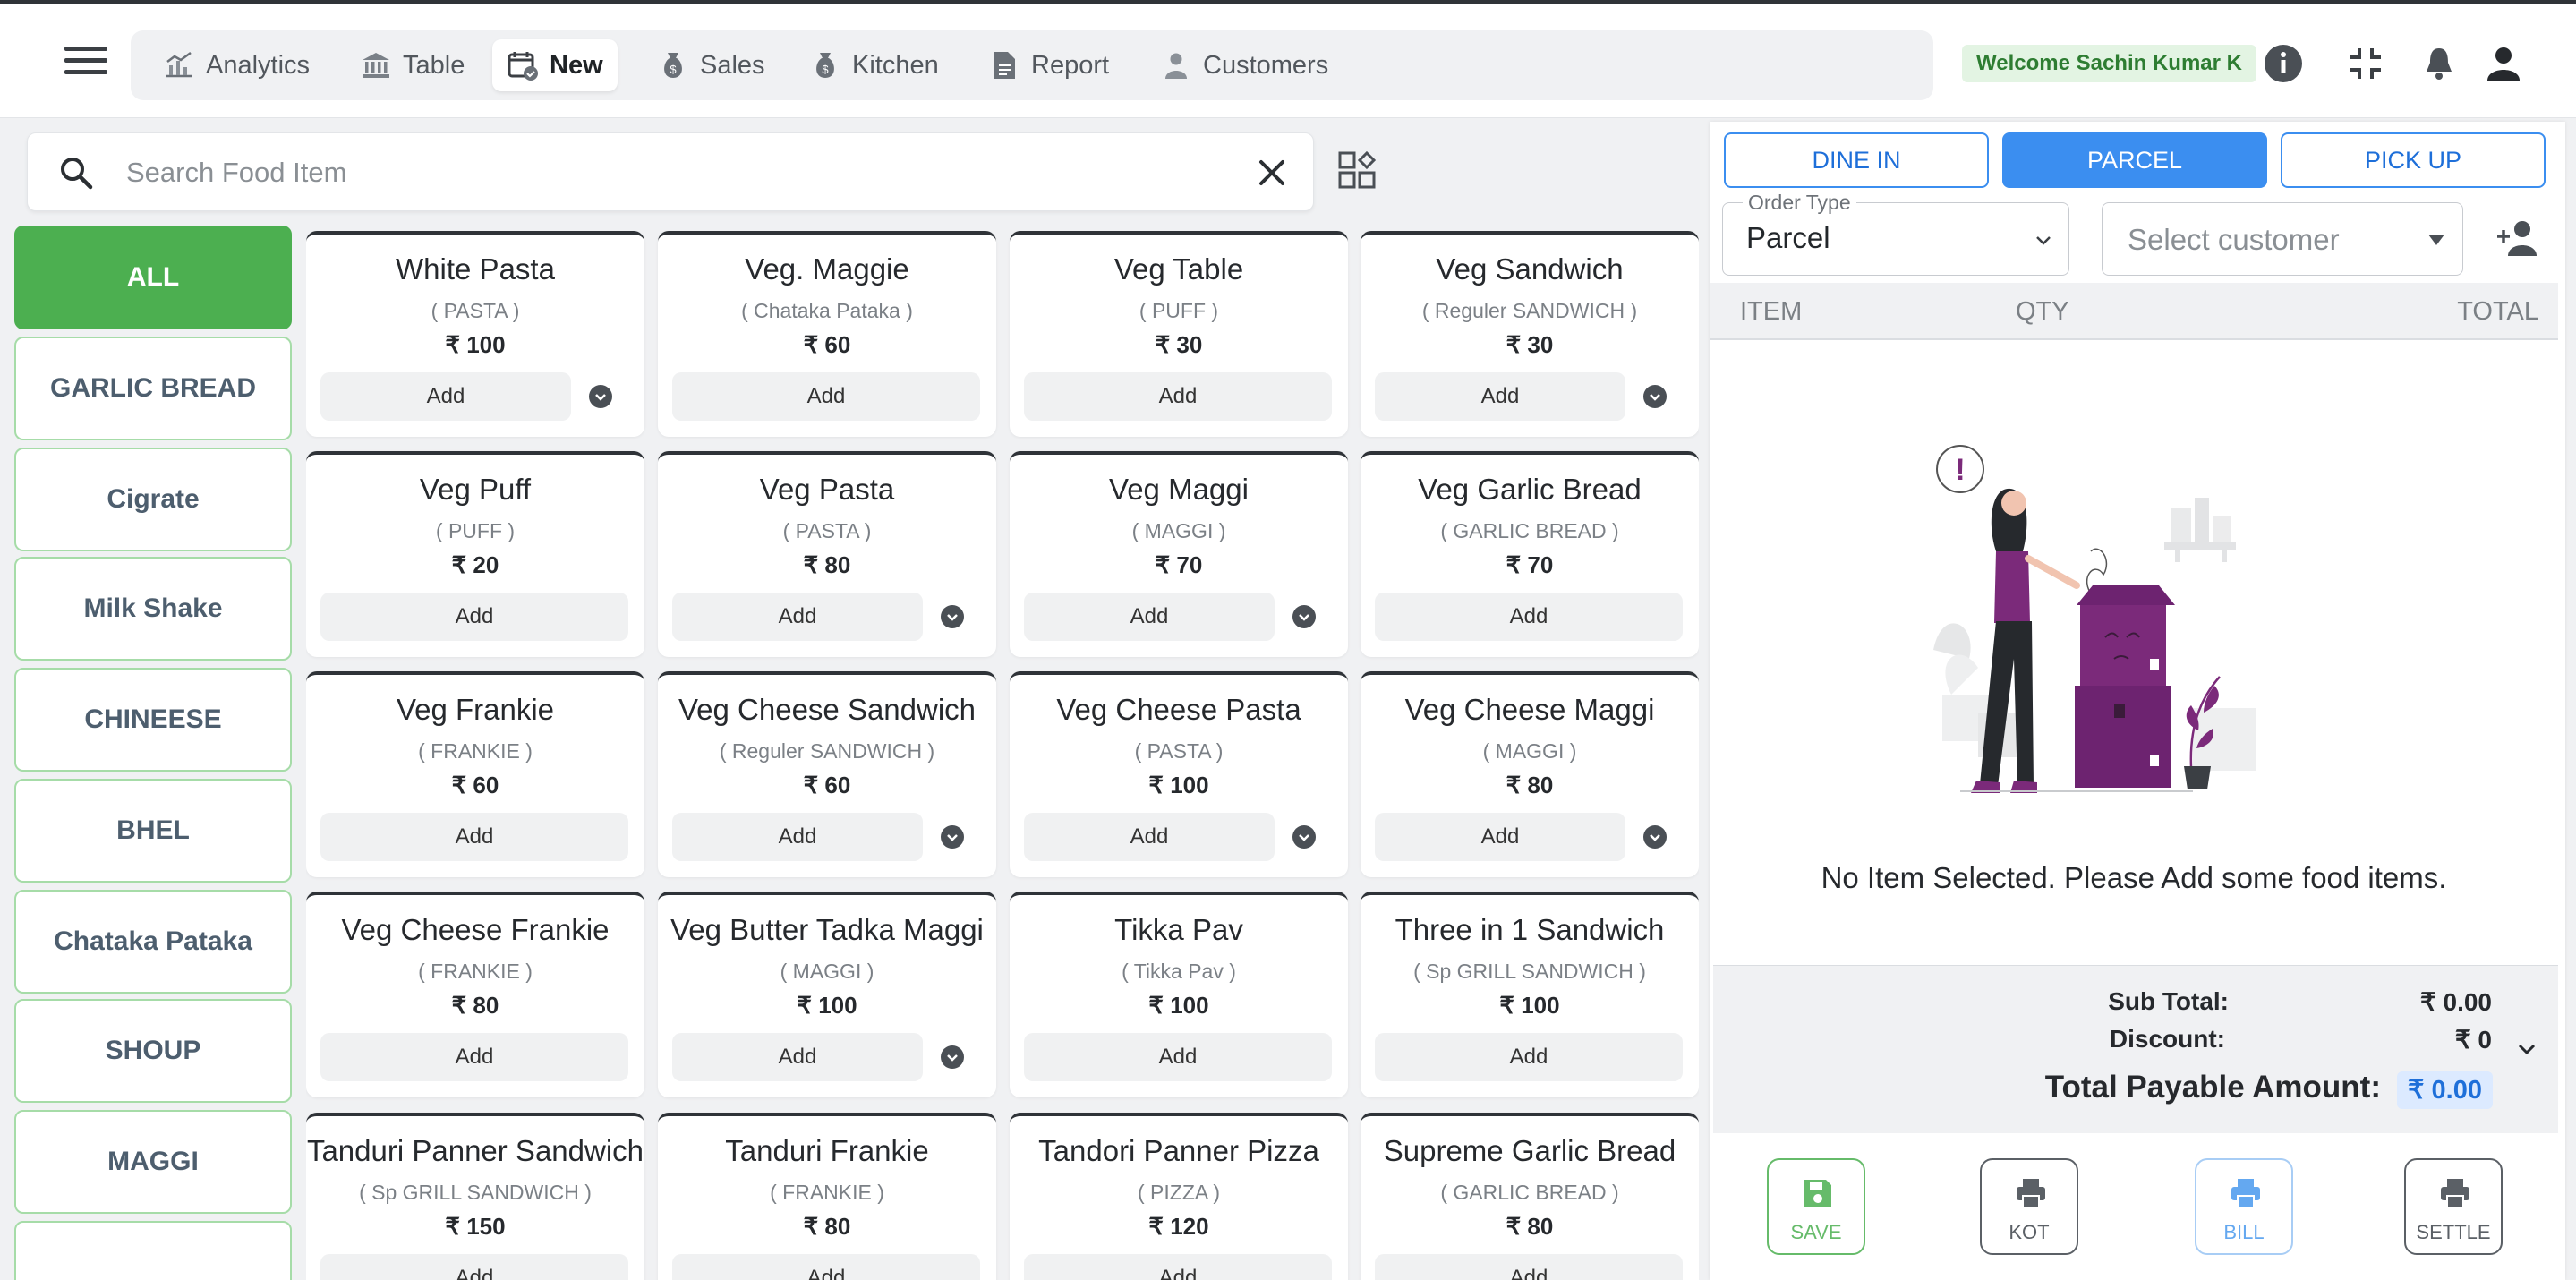  Describe the element at coordinates (475, 530) in the screenshot. I see `food-item-category: ( PUFF )` at that location.